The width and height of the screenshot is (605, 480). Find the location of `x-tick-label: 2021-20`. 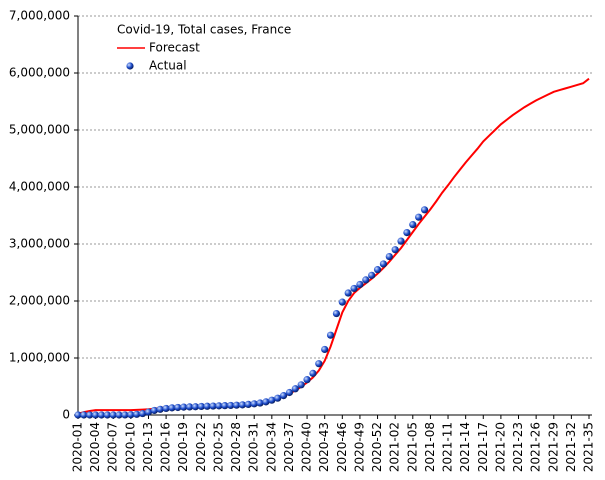

x-tick-label: 2021-20 is located at coordinates (500, 447).